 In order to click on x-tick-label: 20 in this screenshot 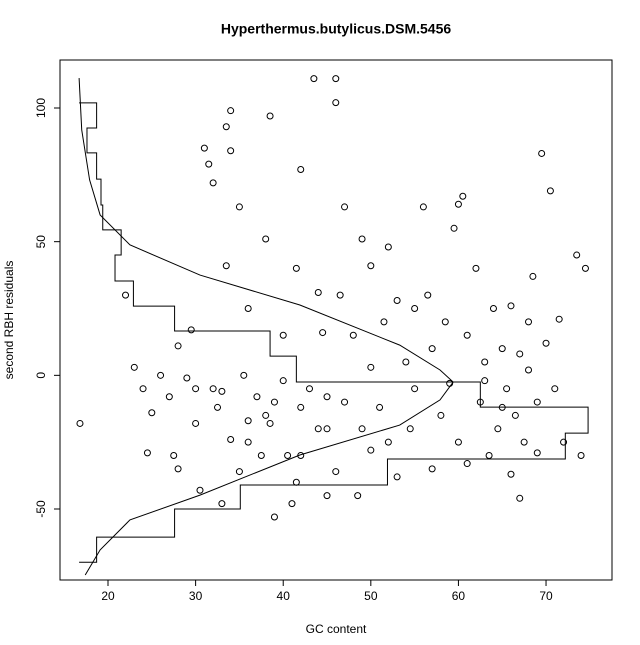, I will do `click(108, 596)`.